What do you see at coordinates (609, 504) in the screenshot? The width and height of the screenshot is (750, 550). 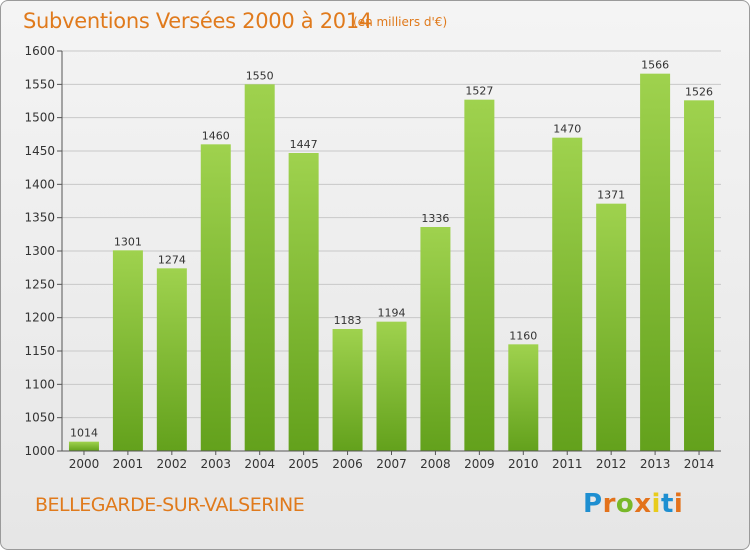 I see `logo-letter: r` at bounding box center [609, 504].